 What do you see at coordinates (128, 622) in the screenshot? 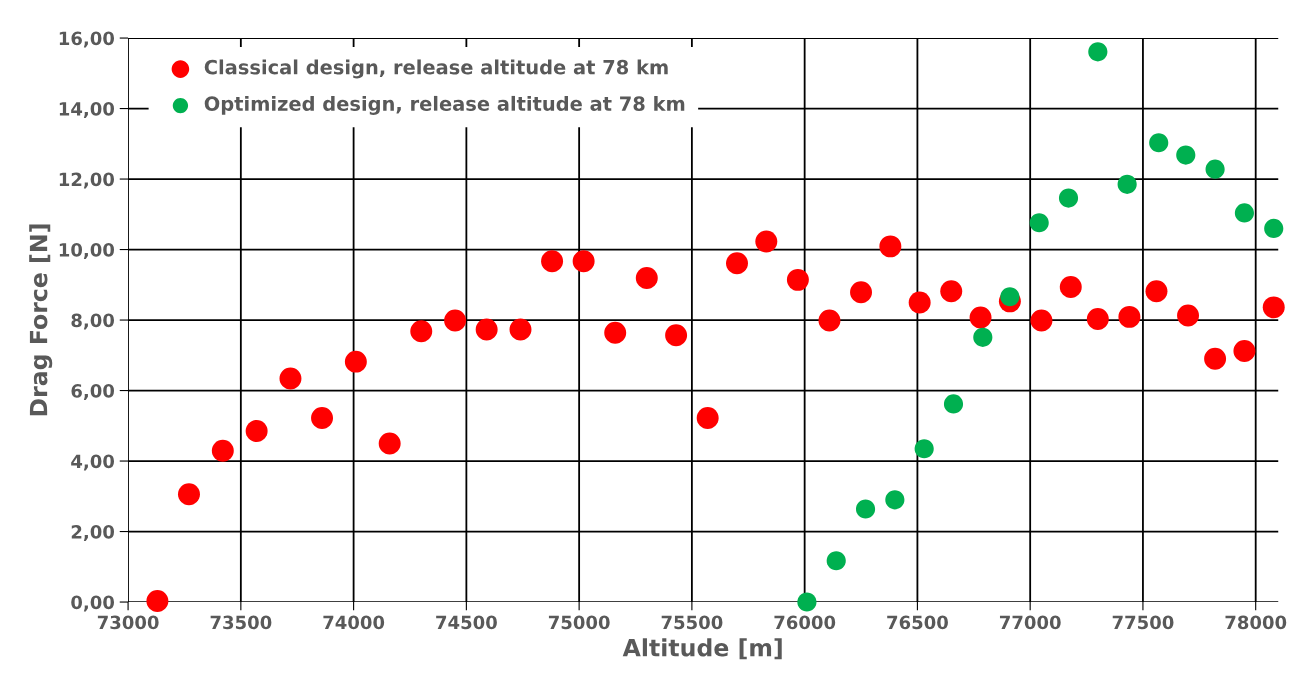
I see `x-tick-label: 73000` at bounding box center [128, 622].